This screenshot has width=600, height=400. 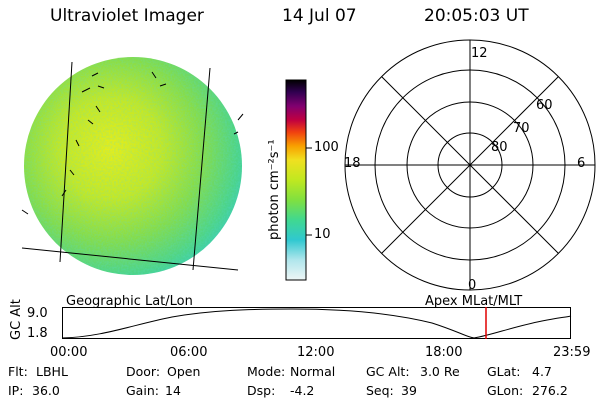 I want to click on glon-key: GLon:, so click(x=505, y=390).